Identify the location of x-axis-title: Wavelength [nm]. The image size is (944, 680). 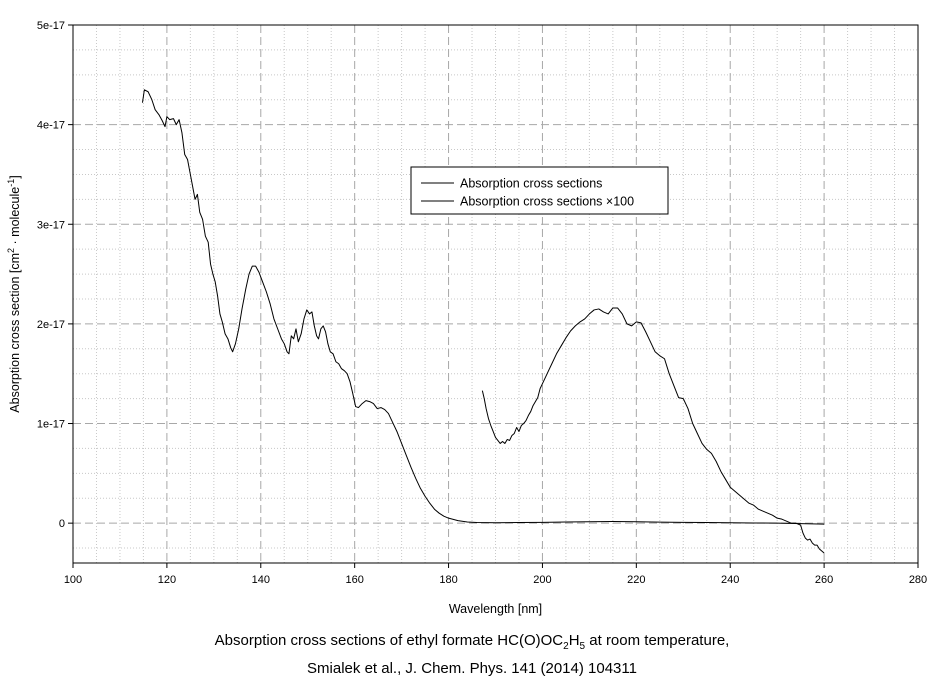
(495, 609).